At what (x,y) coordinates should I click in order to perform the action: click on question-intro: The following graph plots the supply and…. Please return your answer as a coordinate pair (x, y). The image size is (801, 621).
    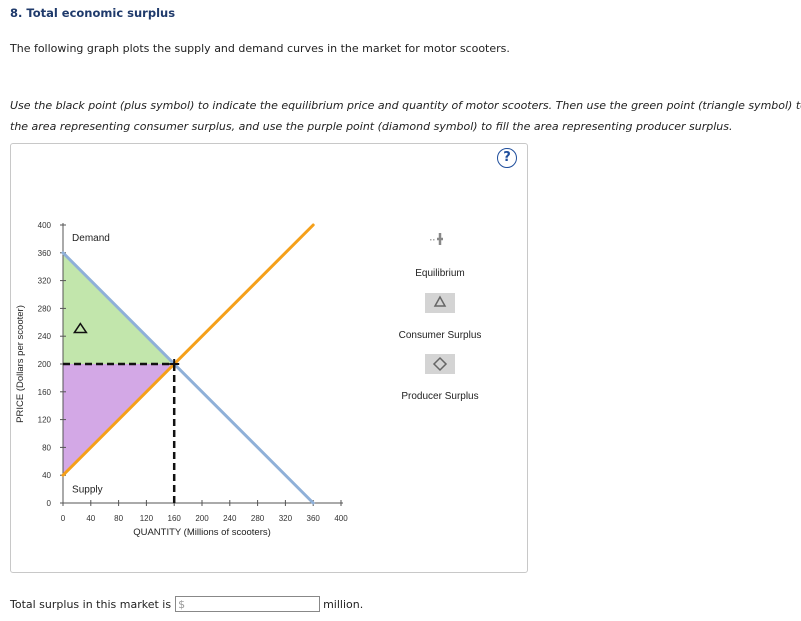
    Looking at the image, I should click on (260, 48).